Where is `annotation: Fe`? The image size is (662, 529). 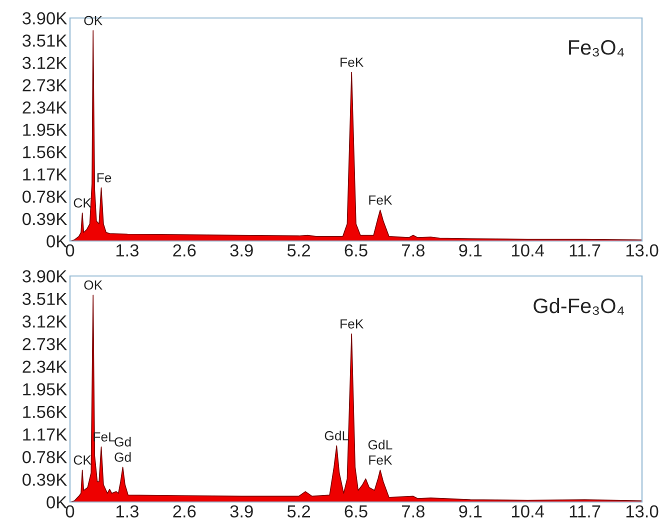 annotation: Fe is located at coordinates (104, 177).